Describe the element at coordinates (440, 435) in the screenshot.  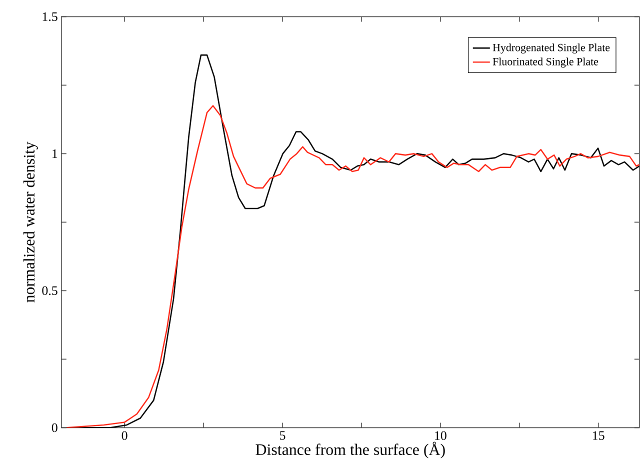
I see `x-tick-label: 10` at that location.